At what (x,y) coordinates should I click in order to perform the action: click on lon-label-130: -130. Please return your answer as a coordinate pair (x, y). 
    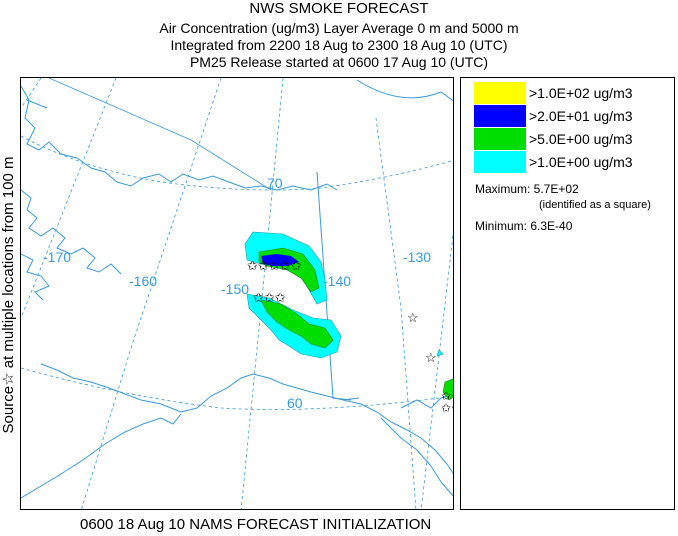
    Looking at the image, I should click on (417, 257).